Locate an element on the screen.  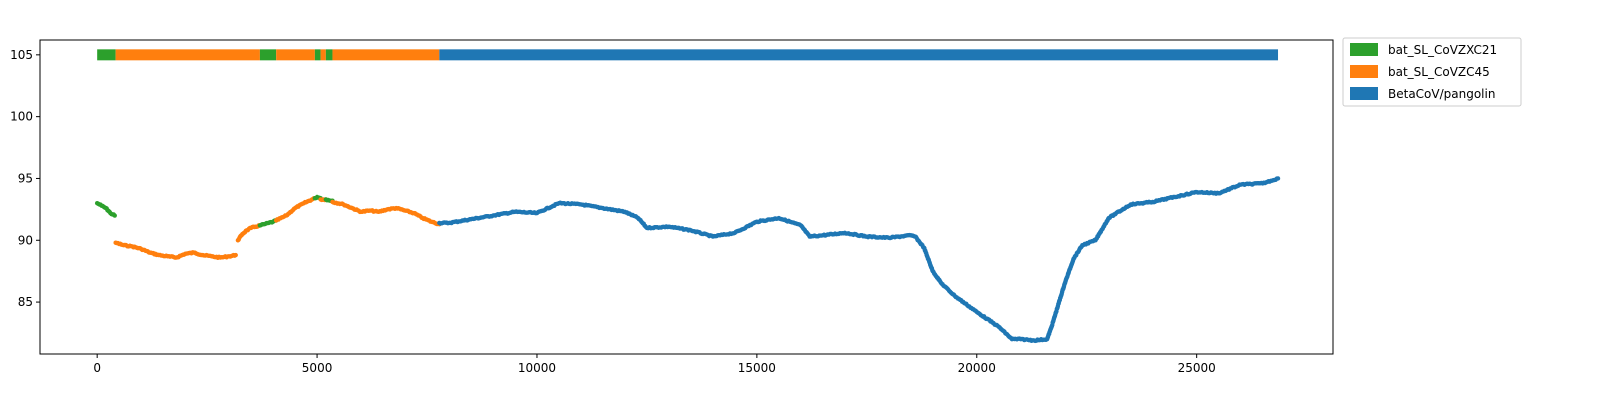
legend-frame is located at coordinates (1432, 72).